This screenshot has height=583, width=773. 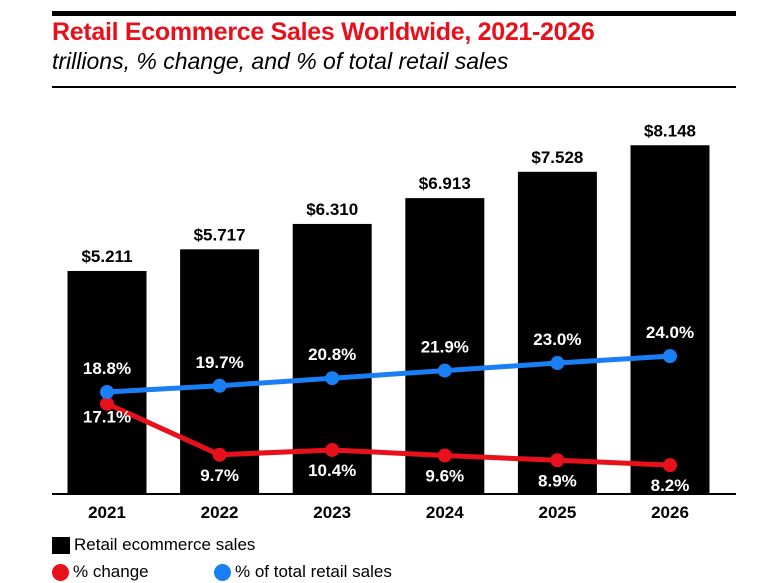 What do you see at coordinates (107, 368) in the screenshot?
I see `point-label: 18.8%` at bounding box center [107, 368].